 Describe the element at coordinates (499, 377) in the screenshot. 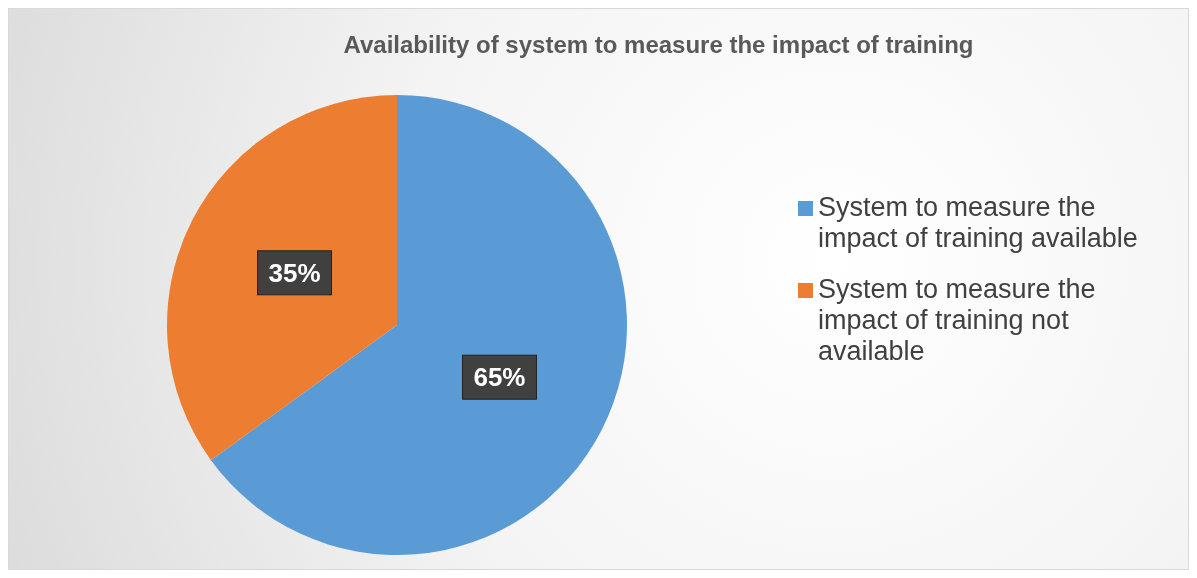

I see `data-label: 65%` at that location.